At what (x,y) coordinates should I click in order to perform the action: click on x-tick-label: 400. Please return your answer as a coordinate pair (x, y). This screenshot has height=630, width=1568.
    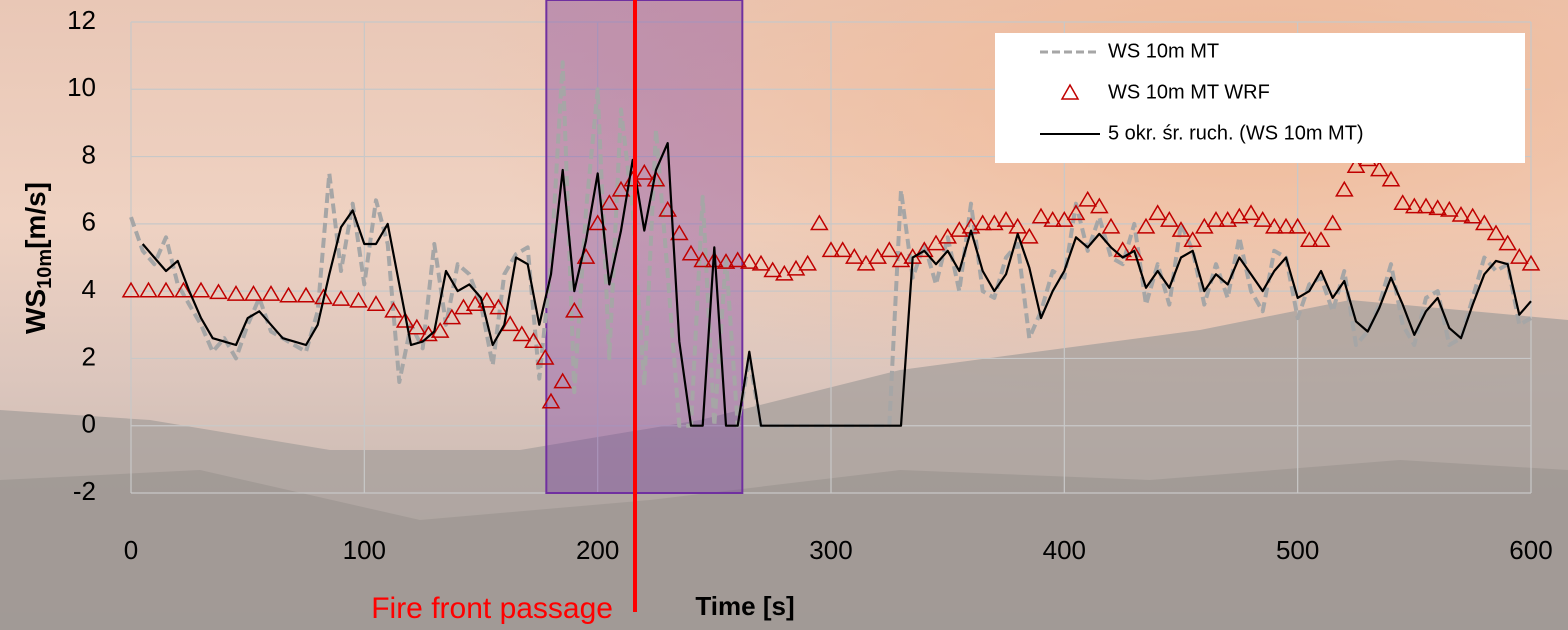
    Looking at the image, I should click on (1064, 550).